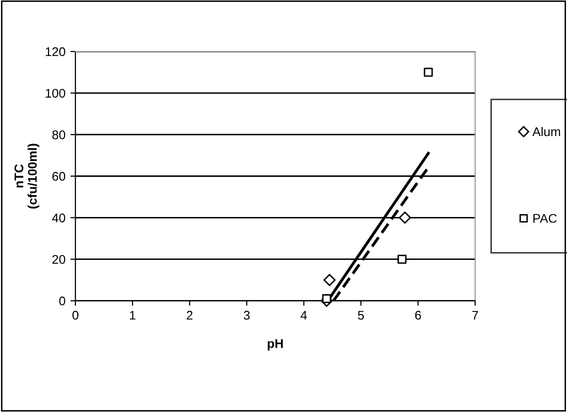  I want to click on legend-label: Alum, so click(546, 131).